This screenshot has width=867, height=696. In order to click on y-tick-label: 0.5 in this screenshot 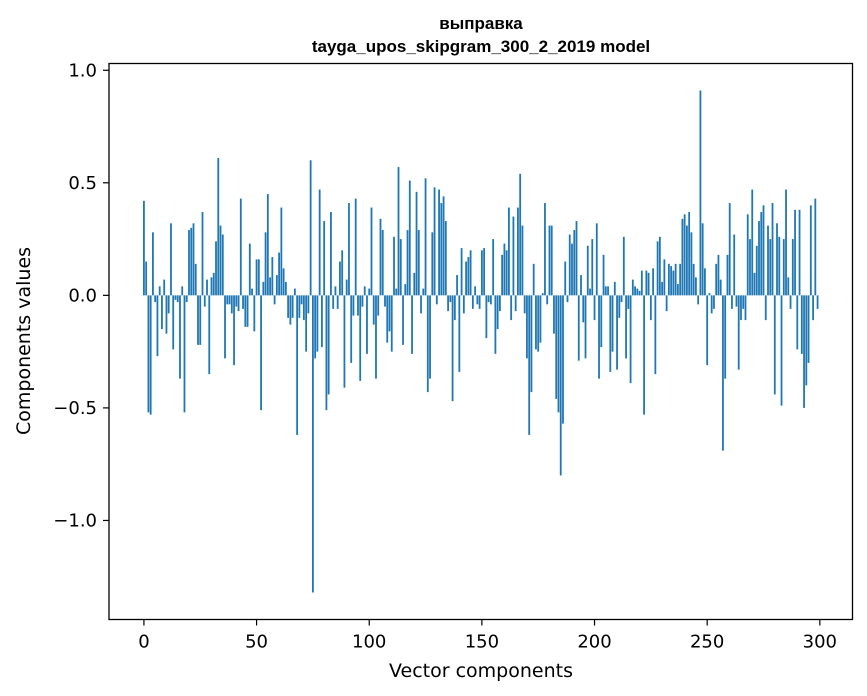, I will do `click(82, 183)`.